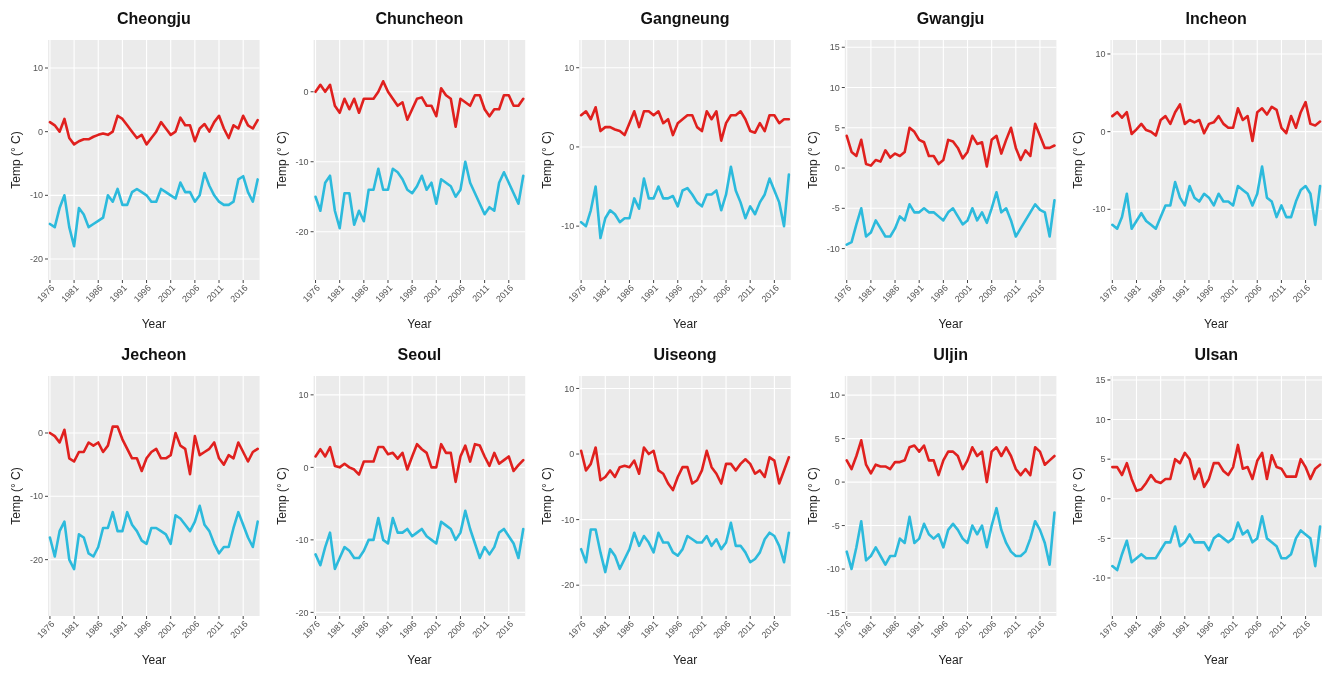 This screenshot has width=1328, height=673. I want to click on y-tick-label: -15, so click(833, 612).